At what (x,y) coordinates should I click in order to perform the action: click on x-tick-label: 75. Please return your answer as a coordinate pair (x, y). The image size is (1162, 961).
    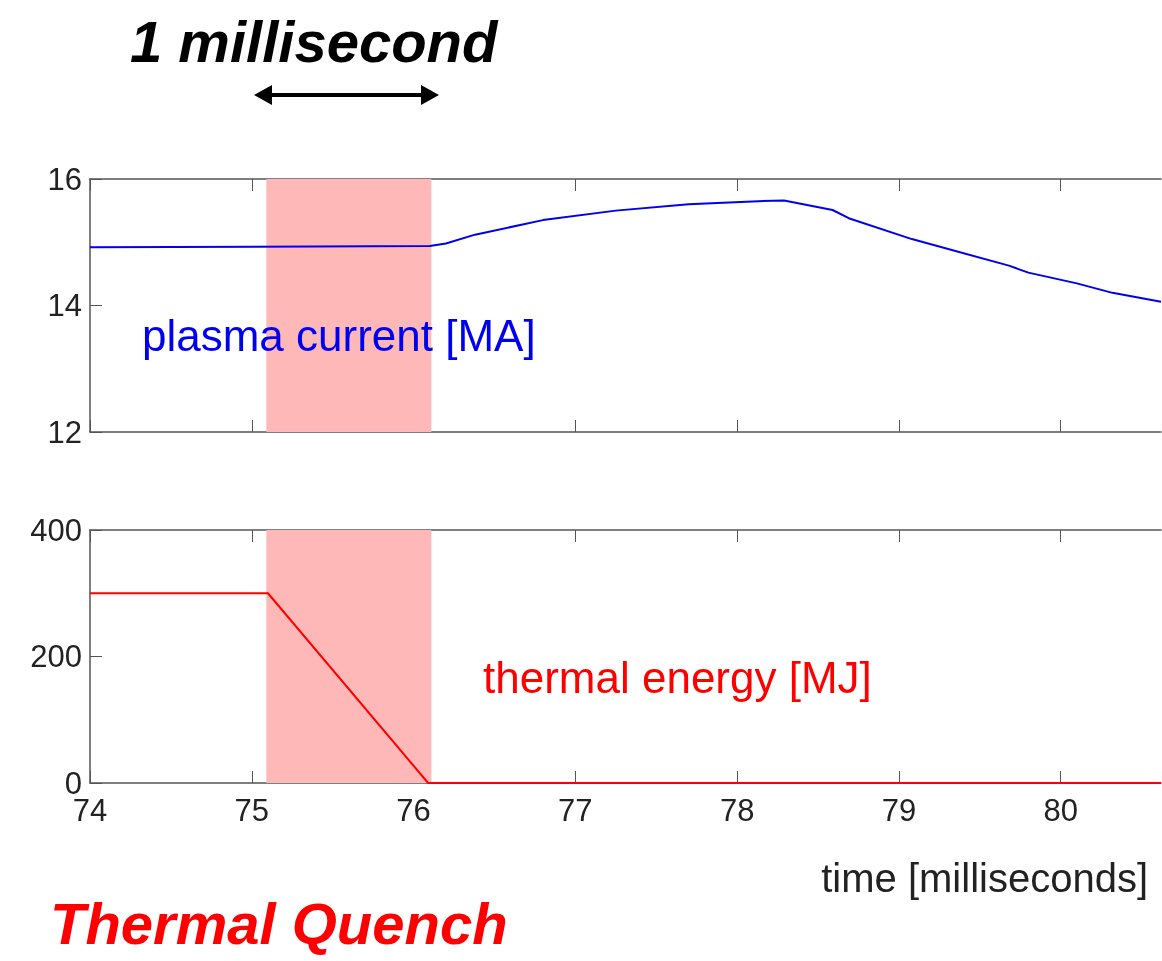
    Looking at the image, I should click on (252, 810).